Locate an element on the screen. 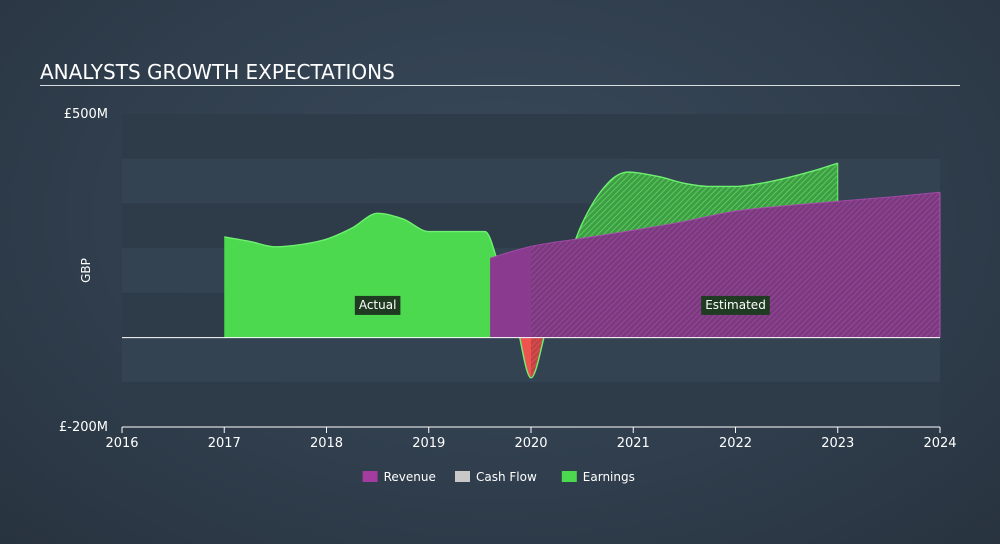  x-tick-label: 2021 is located at coordinates (633, 443).